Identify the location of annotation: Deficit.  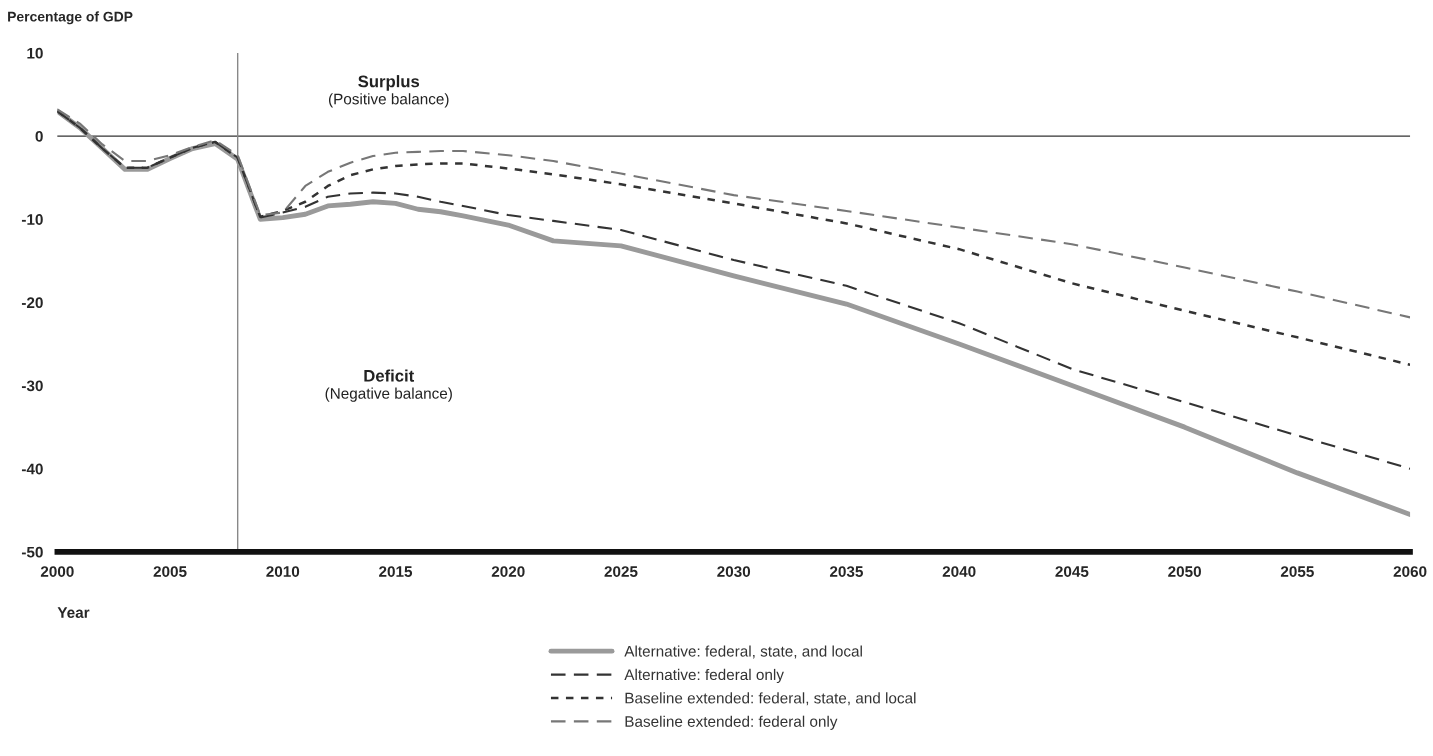
(389, 375).